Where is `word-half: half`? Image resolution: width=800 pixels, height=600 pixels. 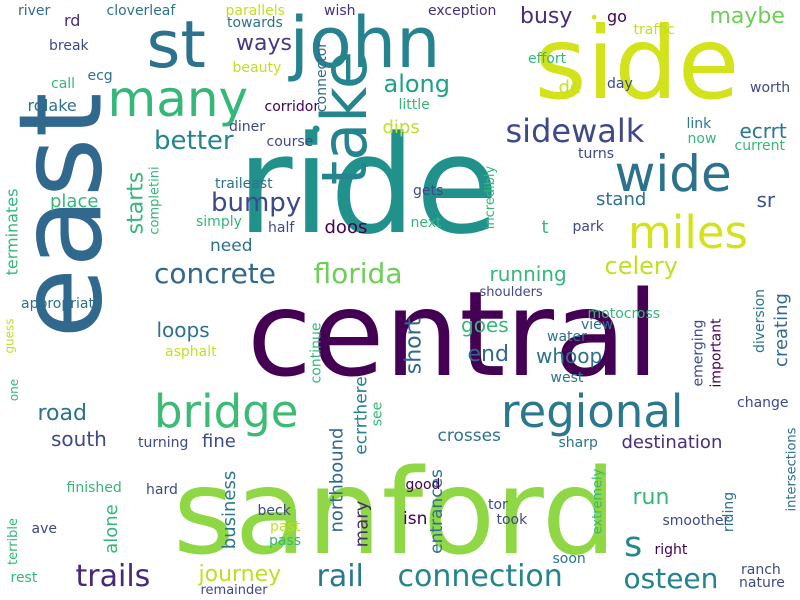 word-half: half is located at coordinates (281, 228).